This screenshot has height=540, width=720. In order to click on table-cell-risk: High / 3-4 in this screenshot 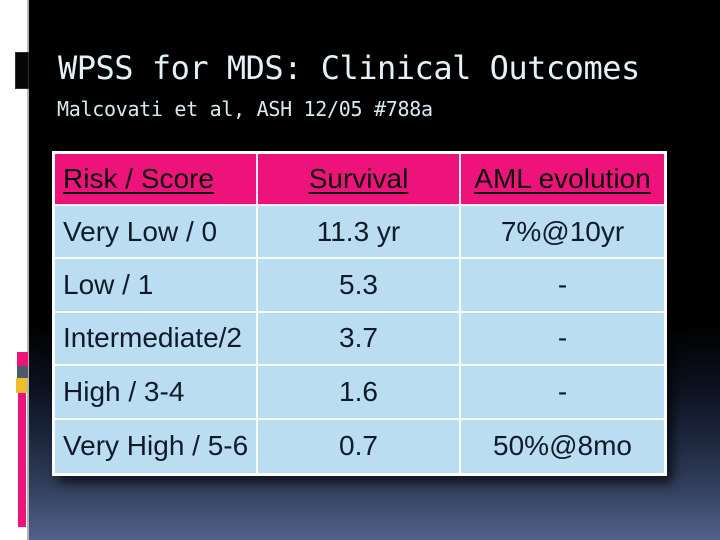, I will do `click(156, 393)`.